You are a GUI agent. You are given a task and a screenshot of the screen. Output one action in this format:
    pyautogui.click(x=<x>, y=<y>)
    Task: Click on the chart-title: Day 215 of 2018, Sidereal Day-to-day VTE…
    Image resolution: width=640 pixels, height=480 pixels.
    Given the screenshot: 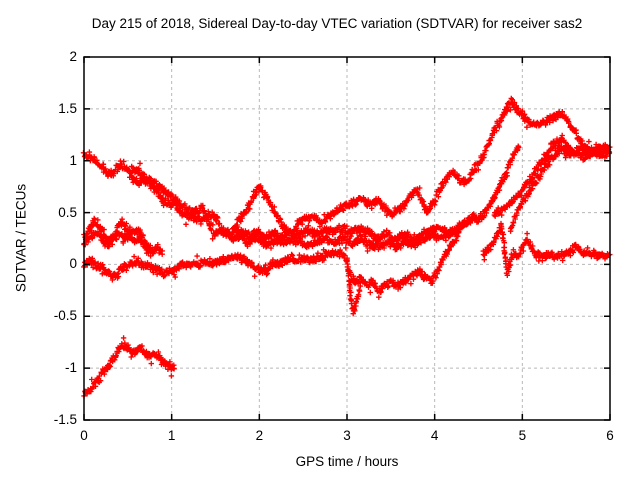 What is the action you would take?
    pyautogui.click(x=337, y=23)
    